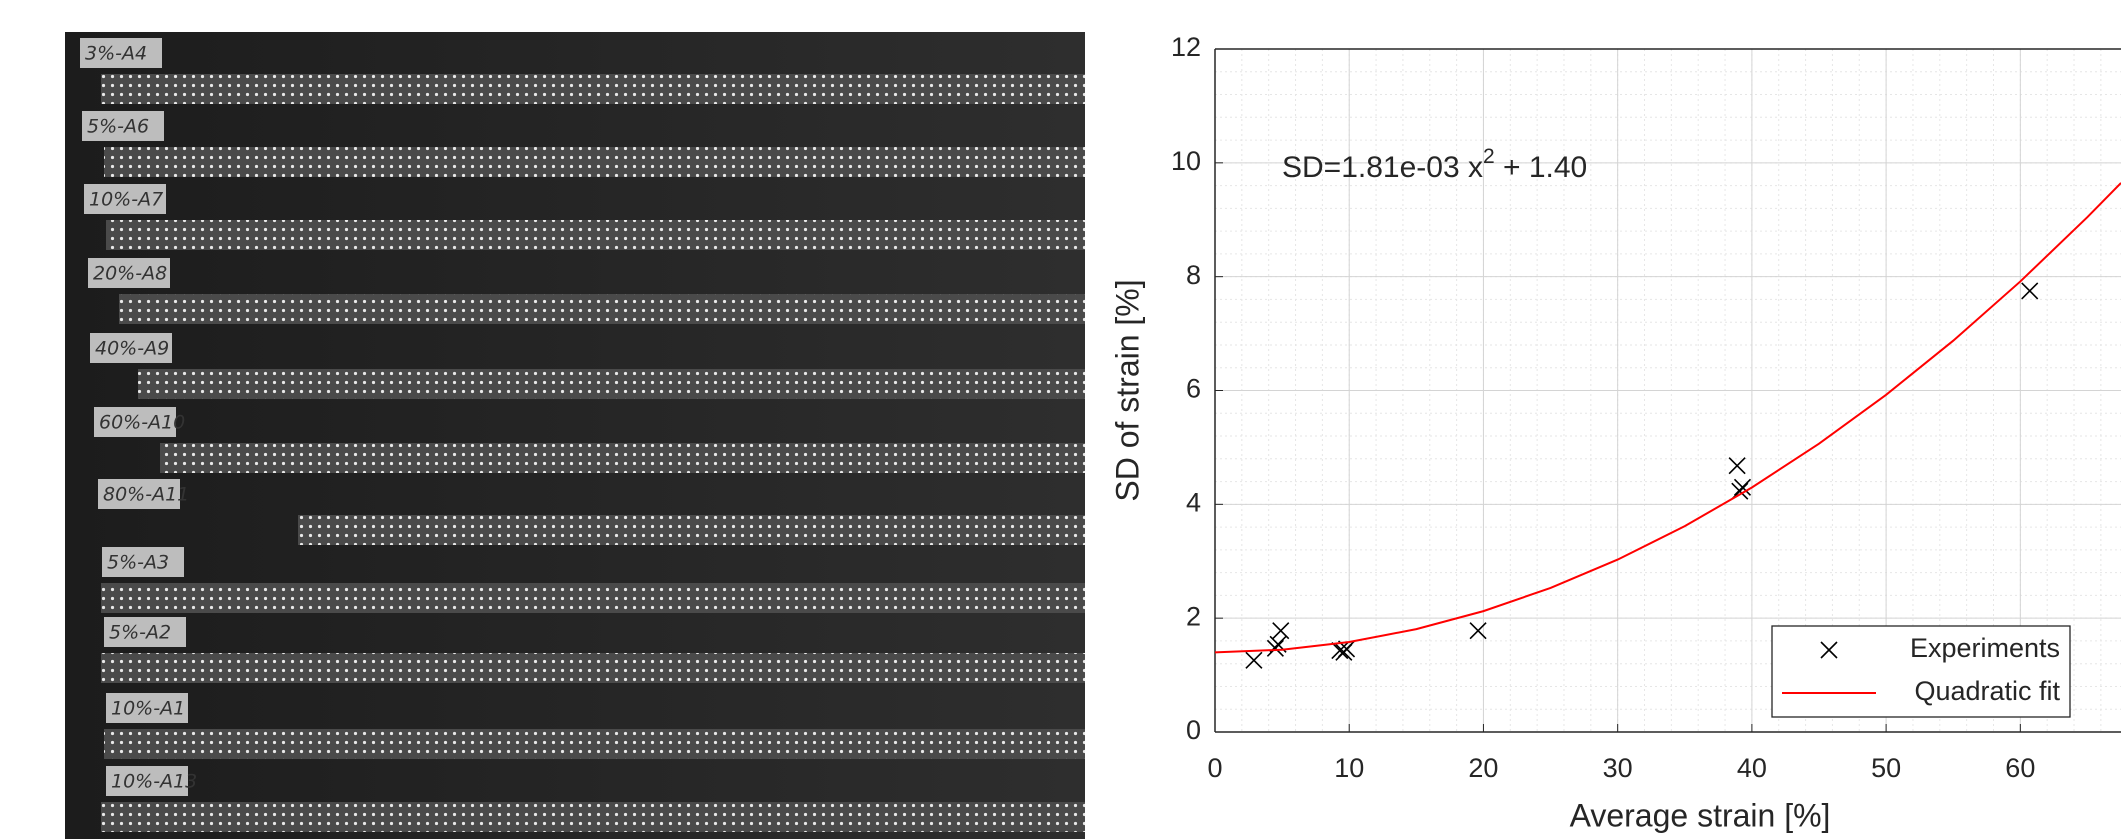 Image resolution: width=2121 pixels, height=839 pixels. Describe the element at coordinates (1186, 47) in the screenshot. I see `y-tick-label: 12` at that location.